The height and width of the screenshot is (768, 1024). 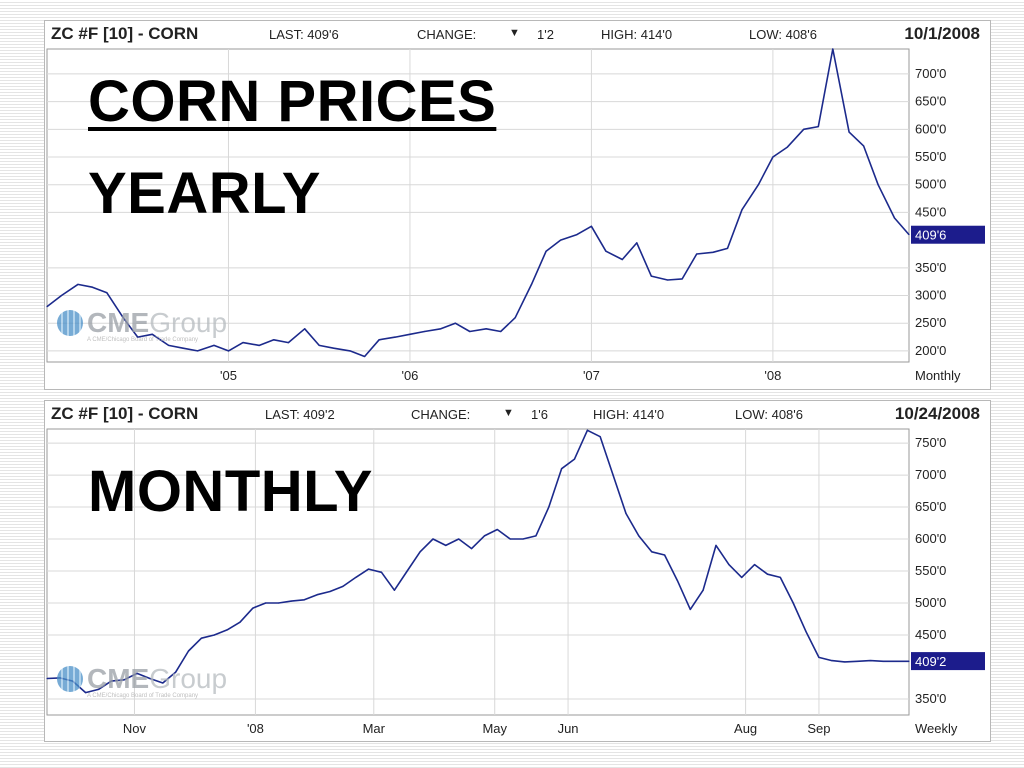 I want to click on x-tick-label: Jun, so click(x=568, y=728).